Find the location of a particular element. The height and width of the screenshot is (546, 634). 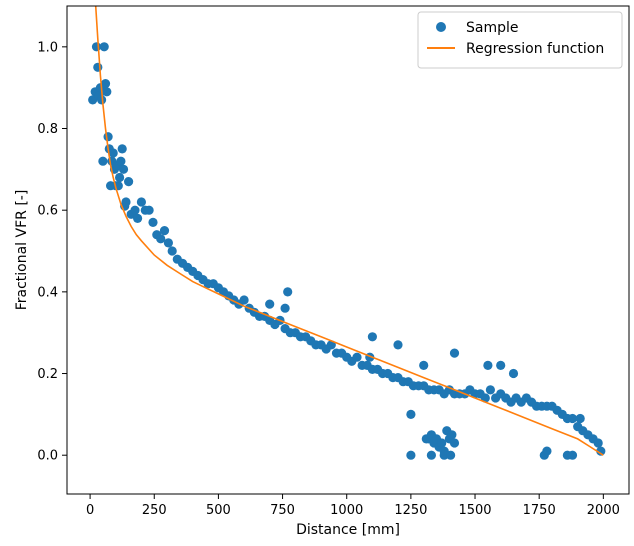

x-axis: 0 250 500 750 1000 1250 1500 1750 2000 is located at coordinates (353, 506).